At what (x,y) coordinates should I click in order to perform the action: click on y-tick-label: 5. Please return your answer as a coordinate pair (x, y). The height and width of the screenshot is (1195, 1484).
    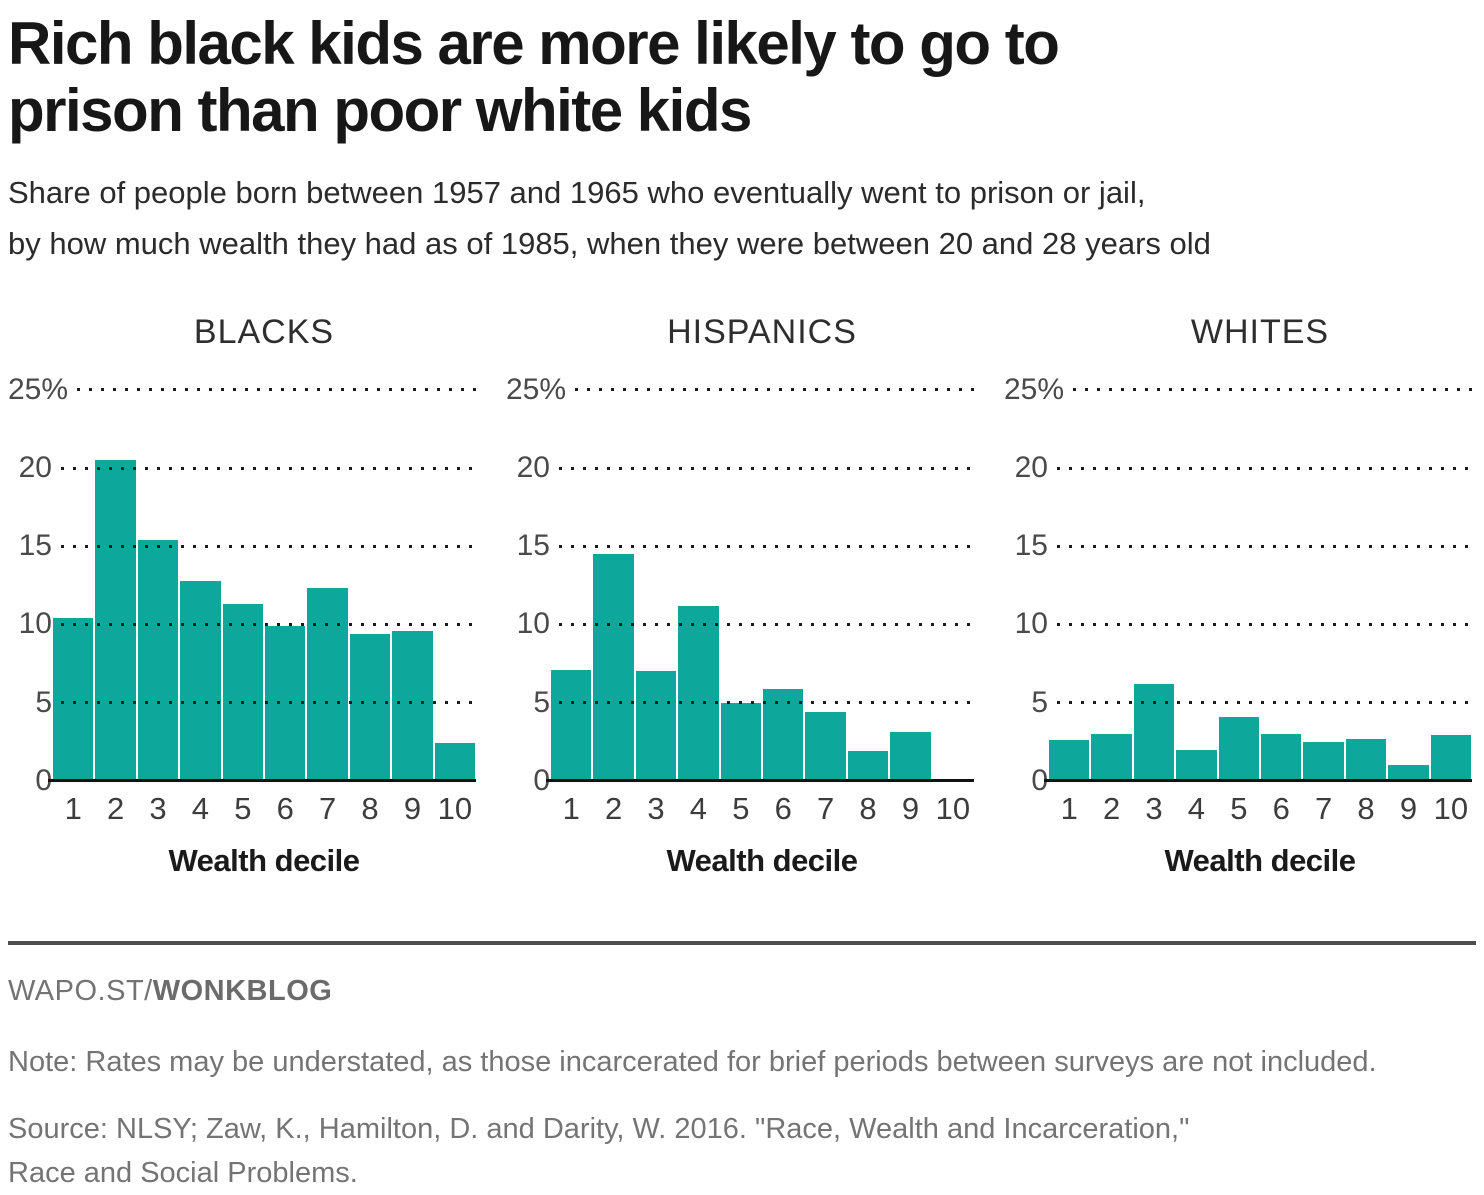
    Looking at the image, I should click on (541, 702).